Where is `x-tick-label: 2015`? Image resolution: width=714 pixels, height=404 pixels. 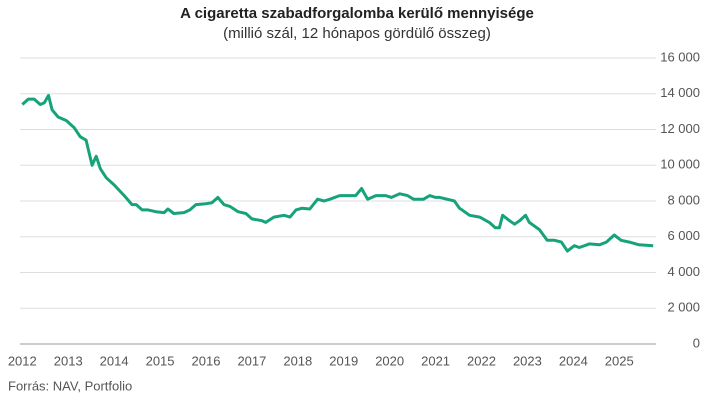
x-tick-label: 2015 is located at coordinates (160, 360).